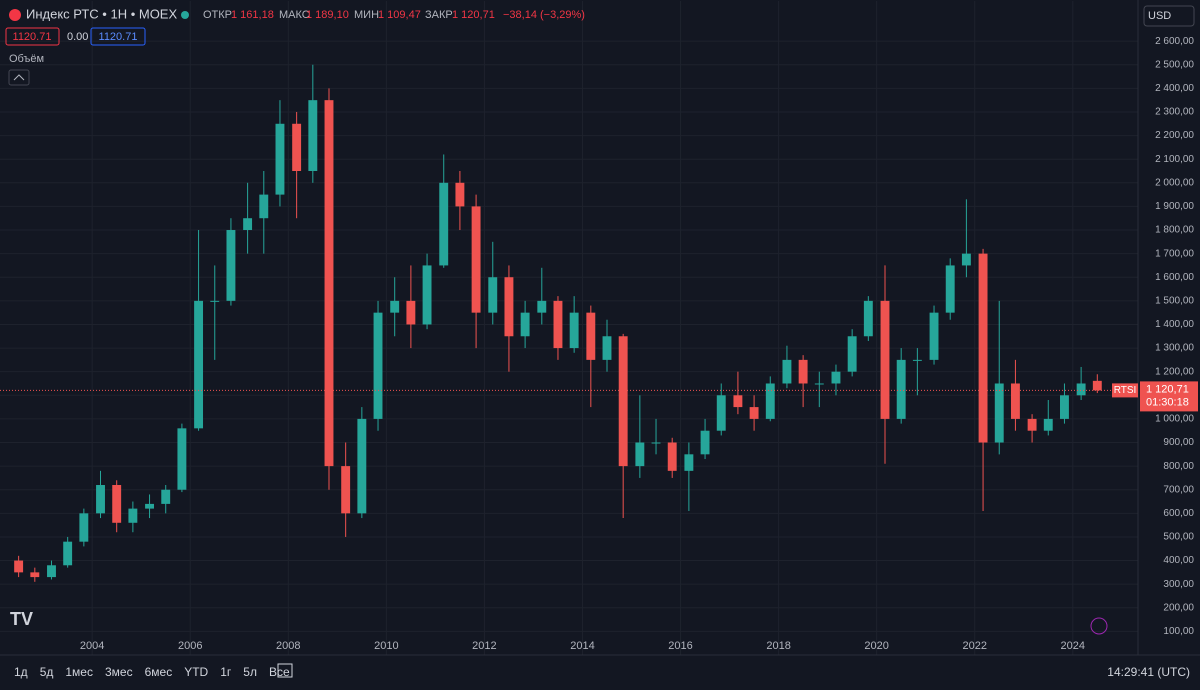 The image size is (1200, 690). Describe the element at coordinates (1178, 513) in the screenshot. I see `y-tick-label: 600,00` at that location.